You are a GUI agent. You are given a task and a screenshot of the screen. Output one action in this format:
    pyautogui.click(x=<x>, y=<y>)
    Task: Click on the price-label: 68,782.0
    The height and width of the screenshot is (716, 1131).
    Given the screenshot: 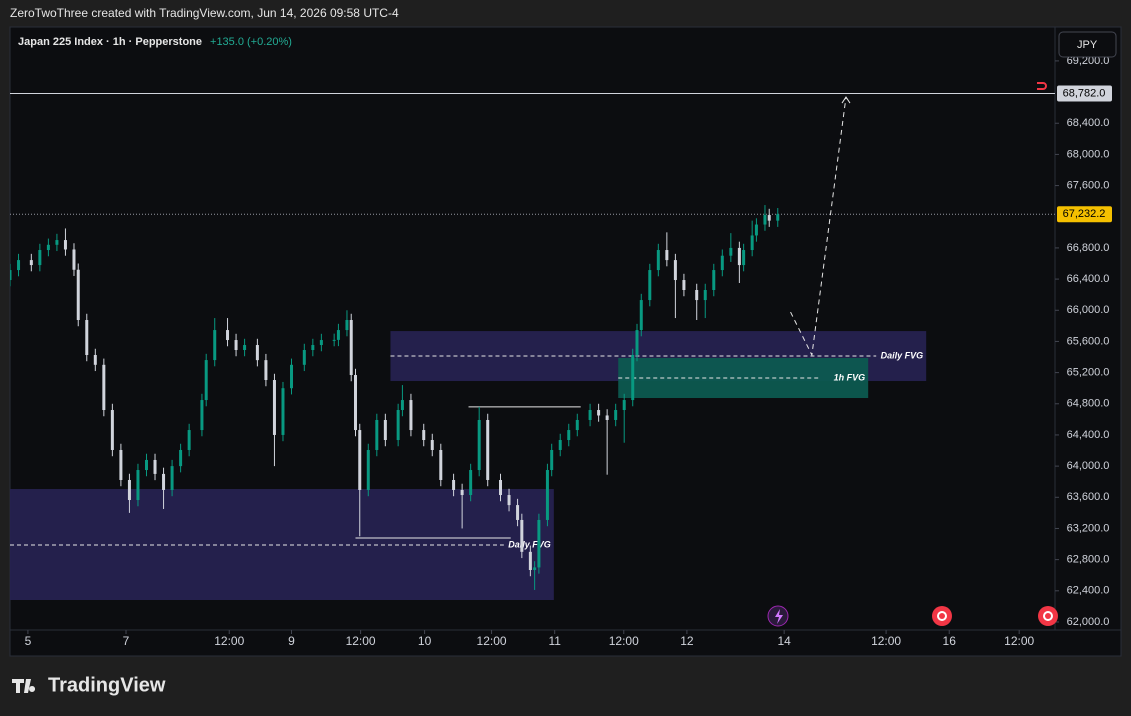 What is the action you would take?
    pyautogui.click(x=1084, y=93)
    